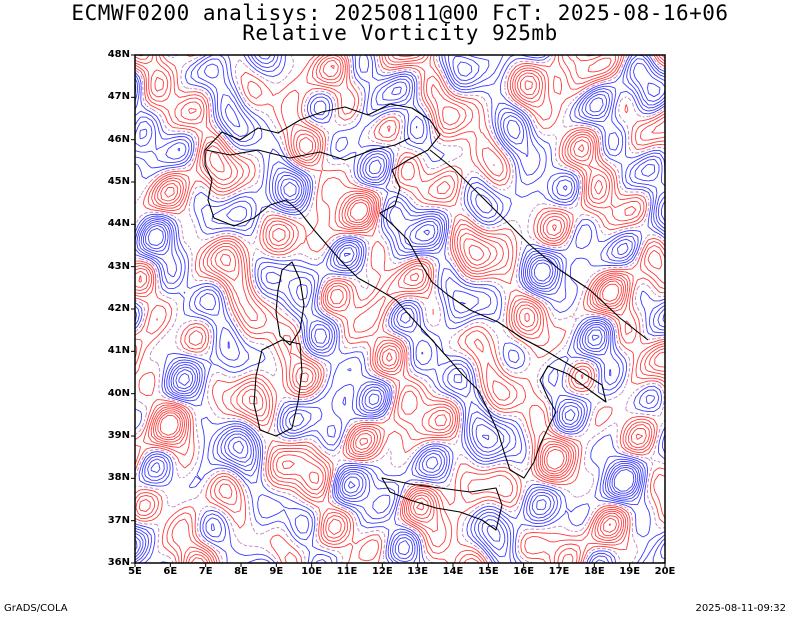 The image size is (800, 618). I want to click on border-balkan, so click(539, 245).